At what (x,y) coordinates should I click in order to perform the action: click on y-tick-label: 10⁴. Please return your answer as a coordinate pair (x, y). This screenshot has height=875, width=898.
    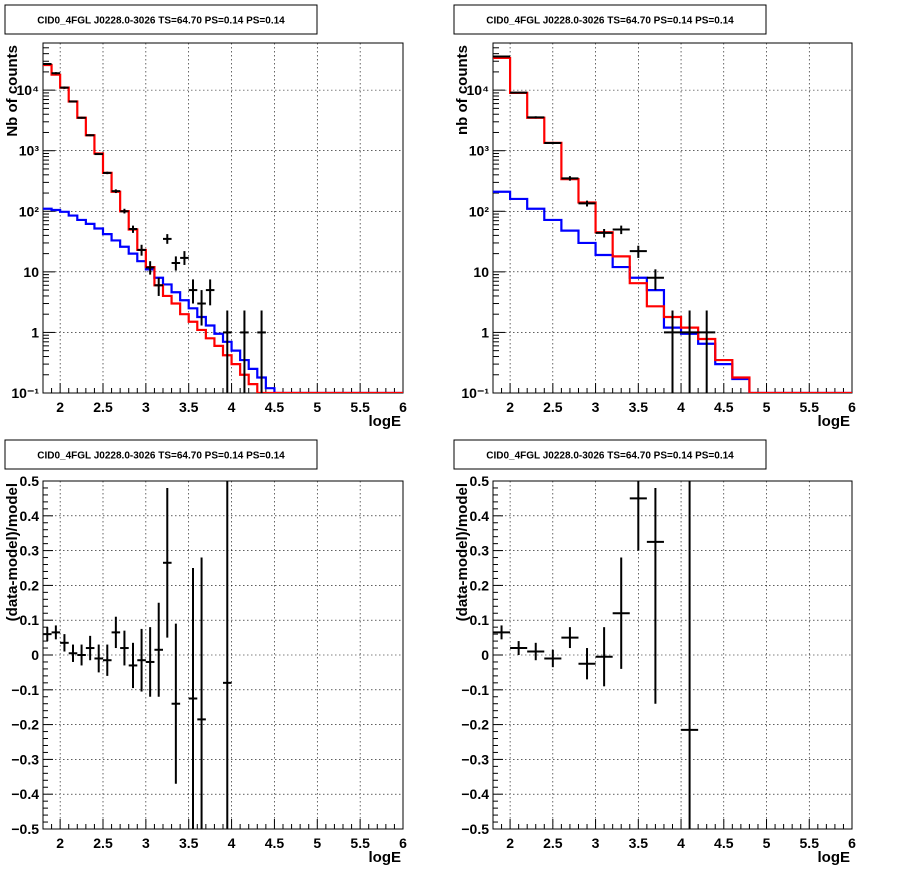
    Looking at the image, I should click on (478, 90).